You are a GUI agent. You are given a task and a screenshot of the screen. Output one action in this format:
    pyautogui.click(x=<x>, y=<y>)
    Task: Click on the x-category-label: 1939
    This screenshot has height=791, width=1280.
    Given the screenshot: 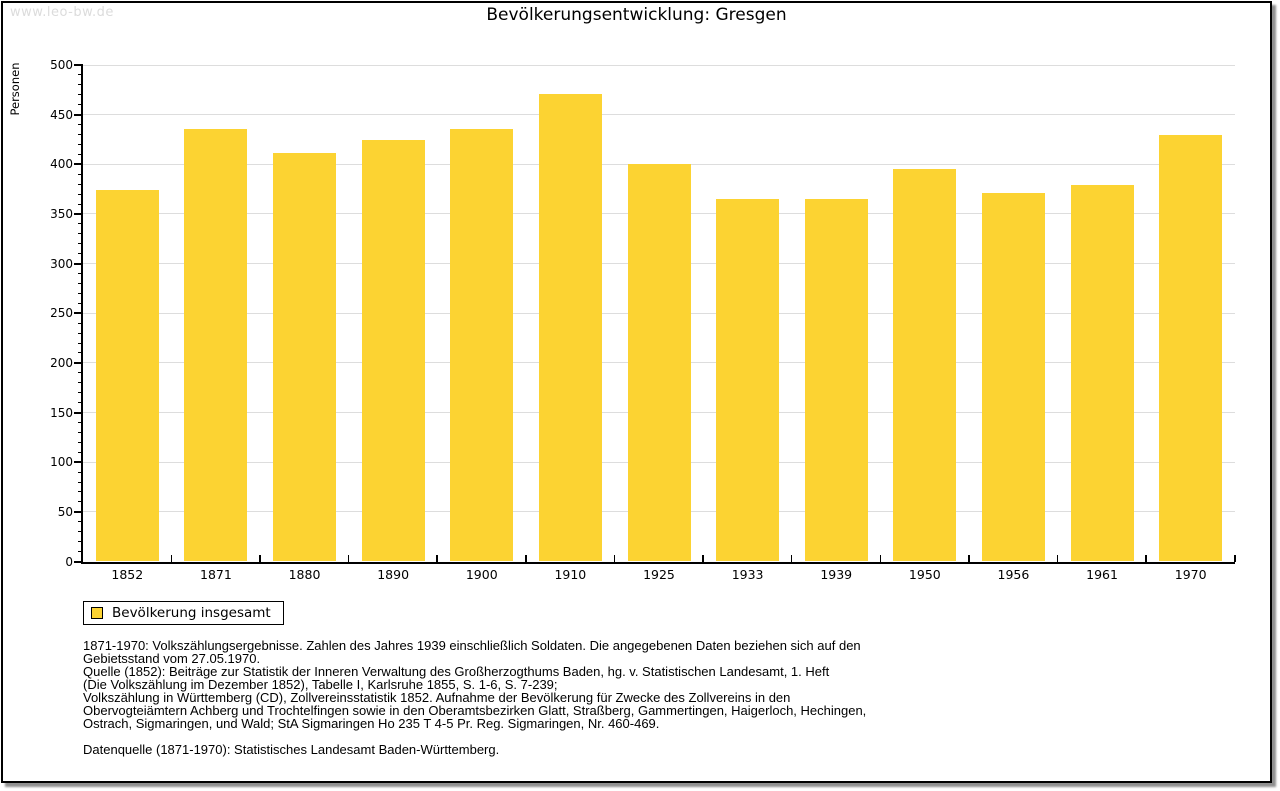 What is the action you would take?
    pyautogui.click(x=836, y=574)
    